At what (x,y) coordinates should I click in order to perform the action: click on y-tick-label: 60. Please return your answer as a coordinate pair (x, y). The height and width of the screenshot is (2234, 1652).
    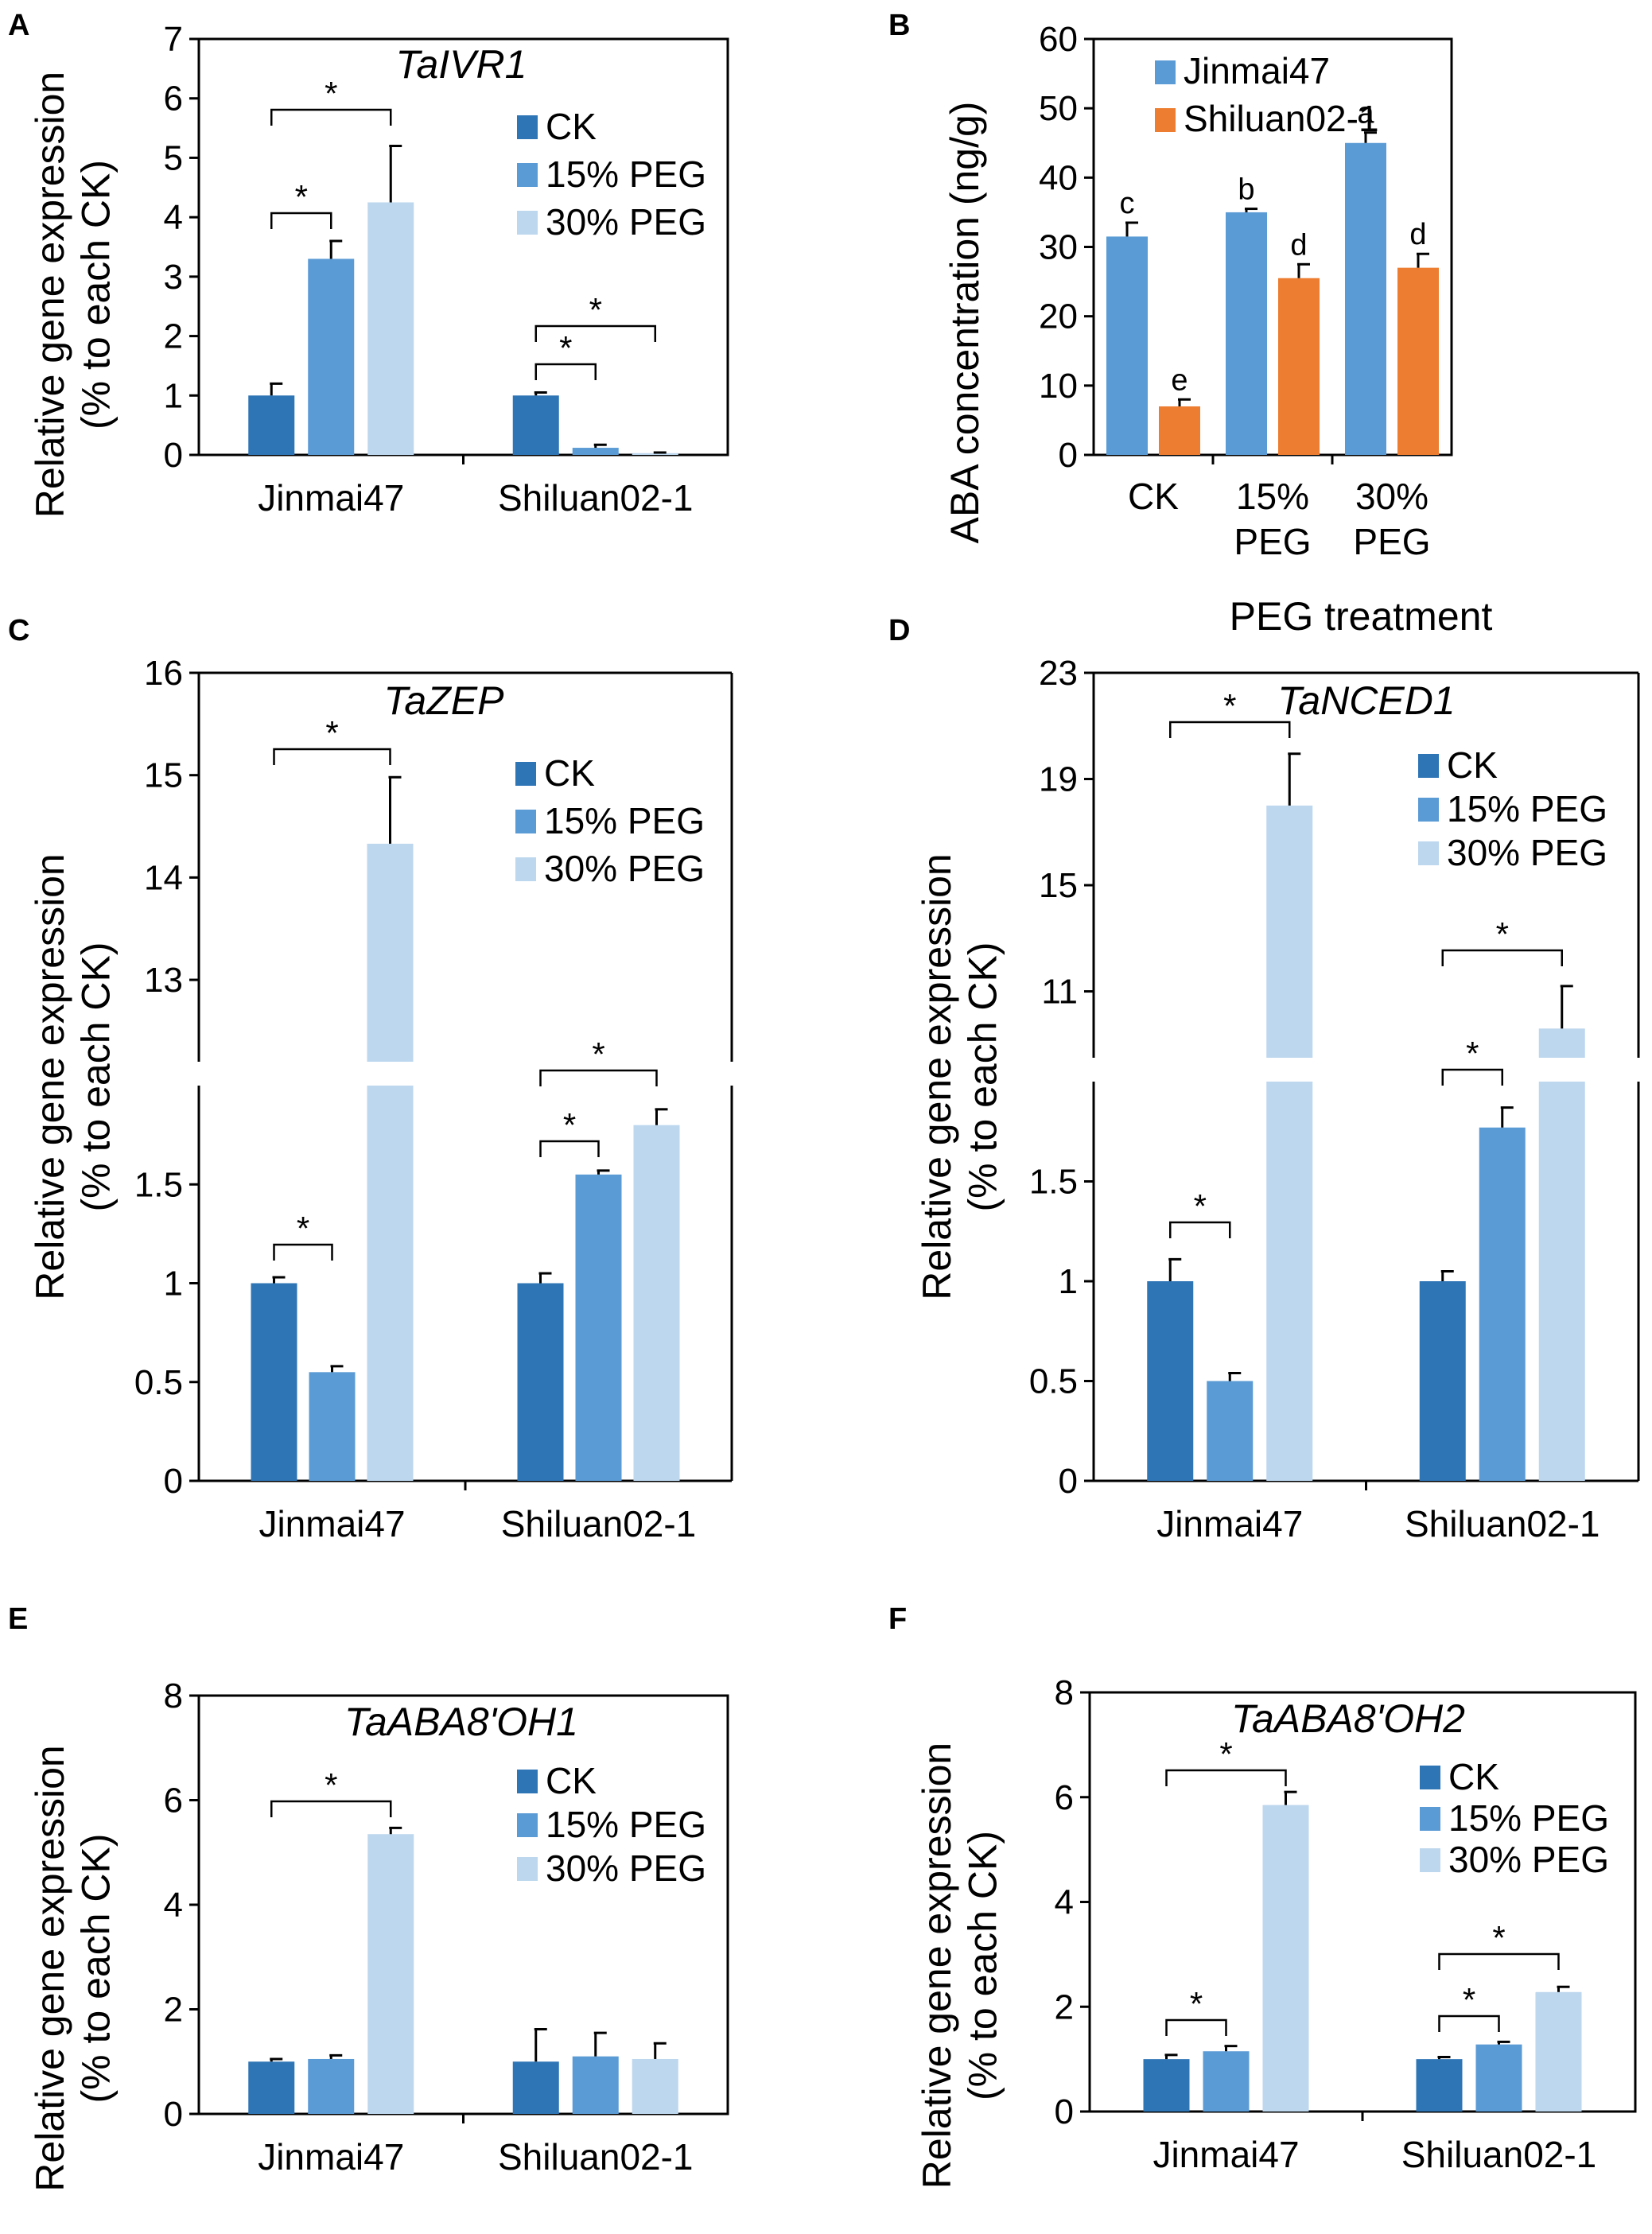
    Looking at the image, I should click on (1058, 39).